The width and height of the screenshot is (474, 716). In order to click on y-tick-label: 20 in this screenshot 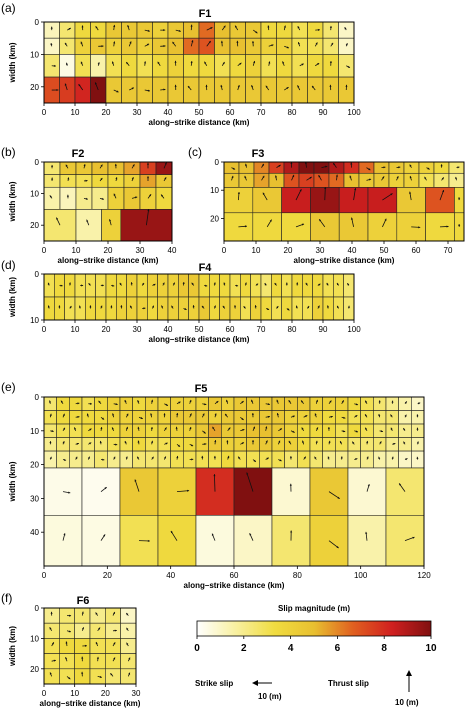, I will do `click(34, 225)`.